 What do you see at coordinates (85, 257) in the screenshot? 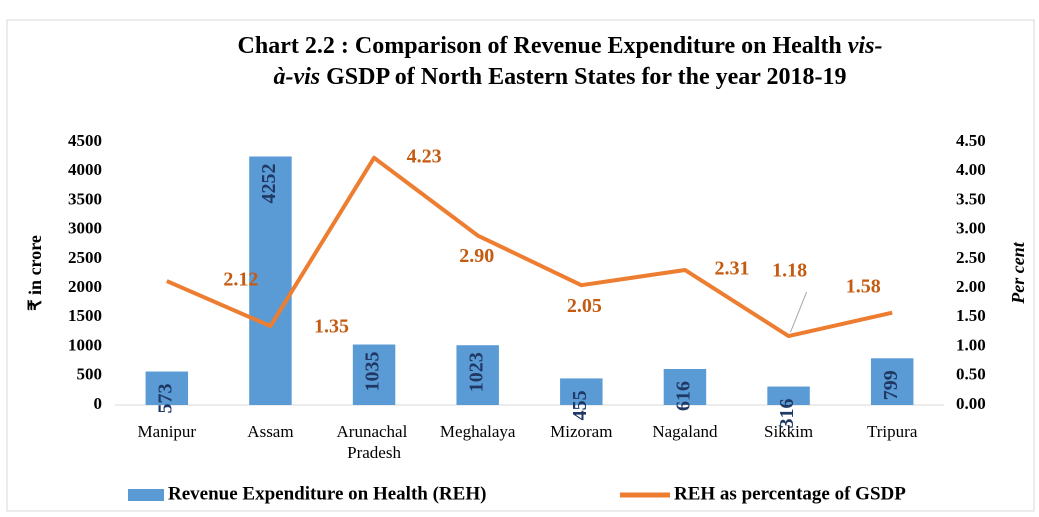
I see `y-tick-label: 2500` at bounding box center [85, 257].